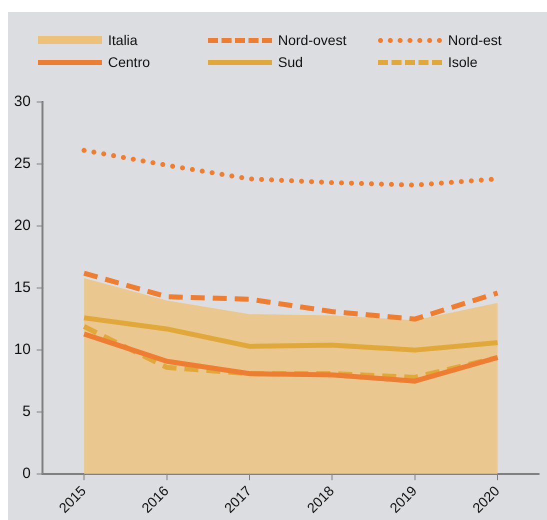  Describe the element at coordinates (463, 62) in the screenshot. I see `legend-label: Isole` at that location.